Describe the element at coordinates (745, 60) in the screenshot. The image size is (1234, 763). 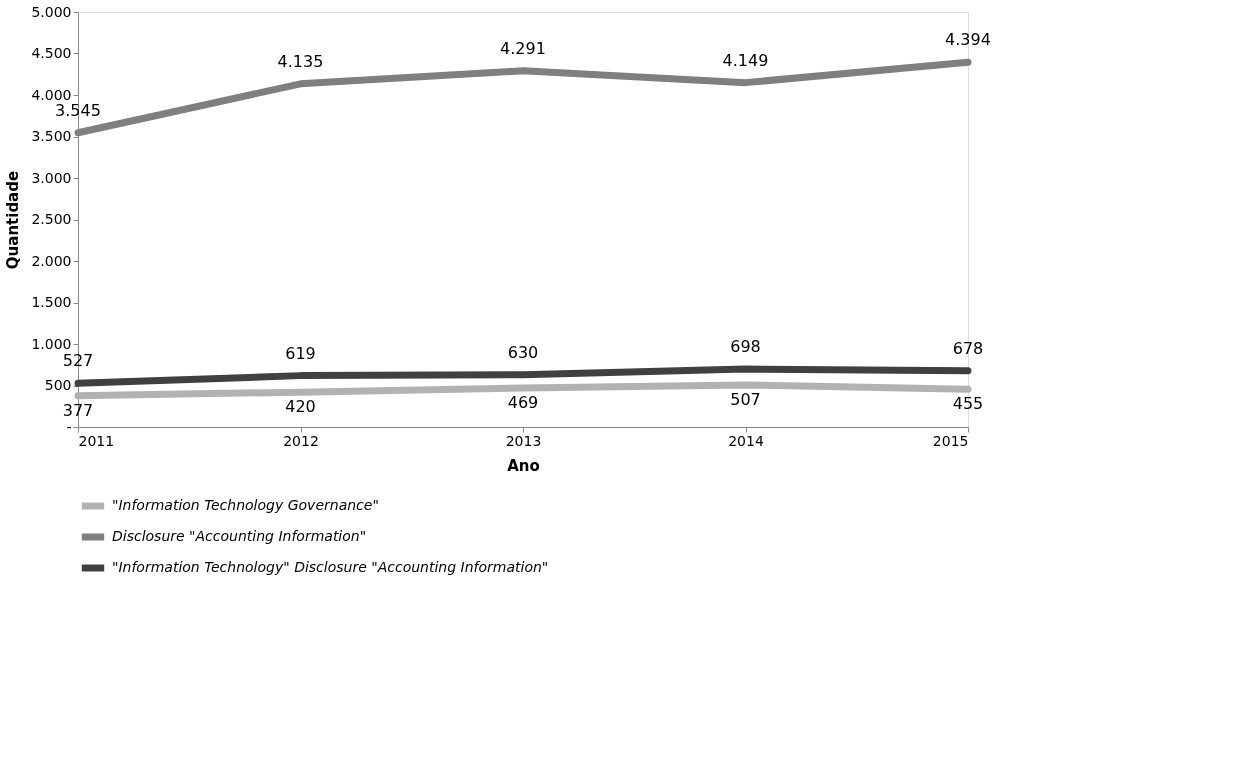
I see `data-label: 4.149` at that location.